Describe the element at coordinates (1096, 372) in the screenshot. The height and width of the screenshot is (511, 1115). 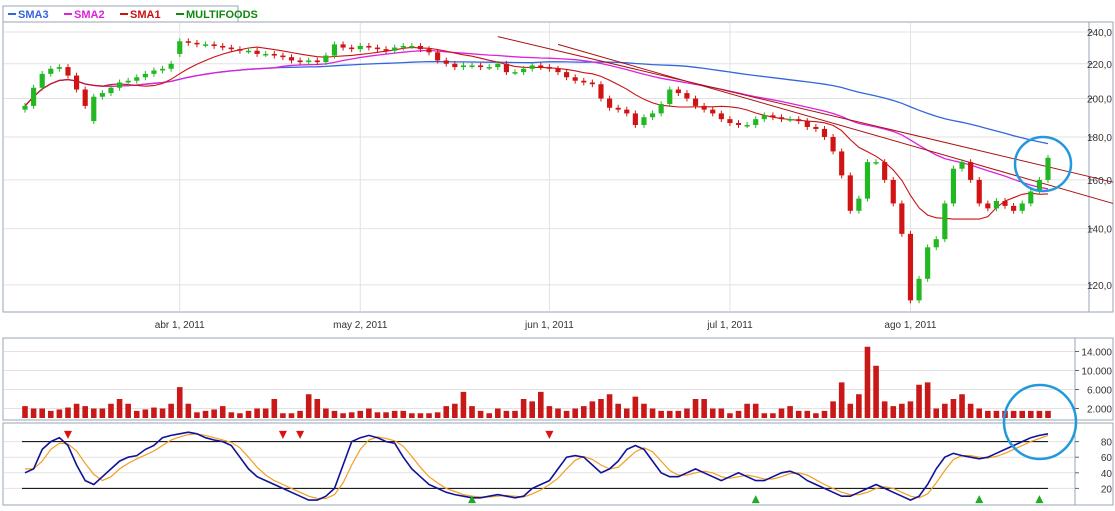
I see `volume-tick-label: 10.000` at that location.